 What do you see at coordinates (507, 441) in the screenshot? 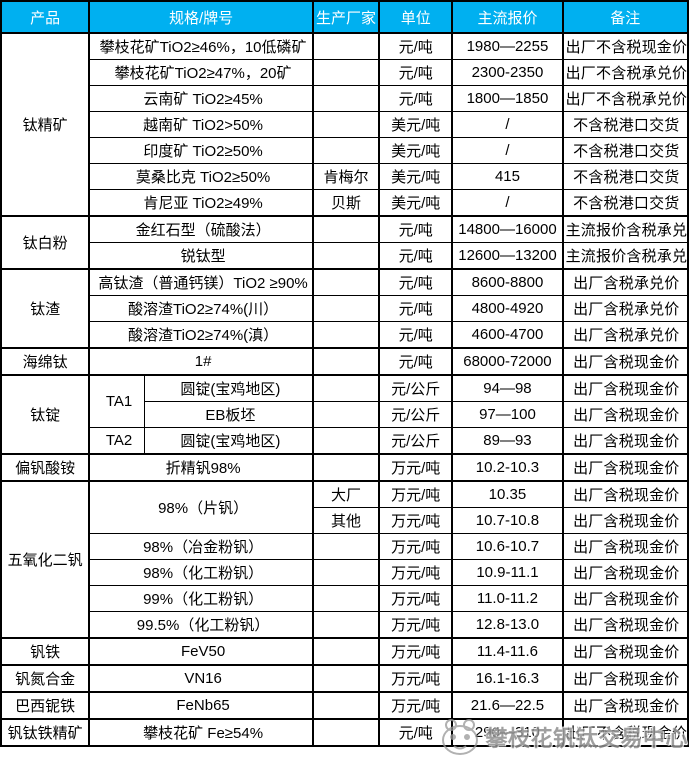
I see `price-cell: 89—93` at bounding box center [507, 441].